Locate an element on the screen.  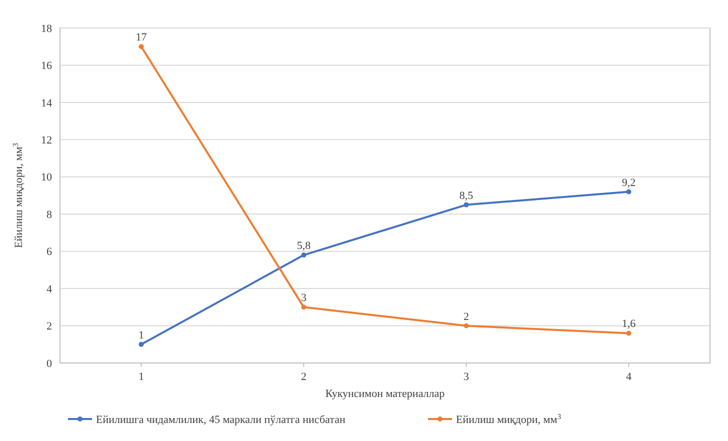
x-tick-label: 1 is located at coordinates (141, 377).